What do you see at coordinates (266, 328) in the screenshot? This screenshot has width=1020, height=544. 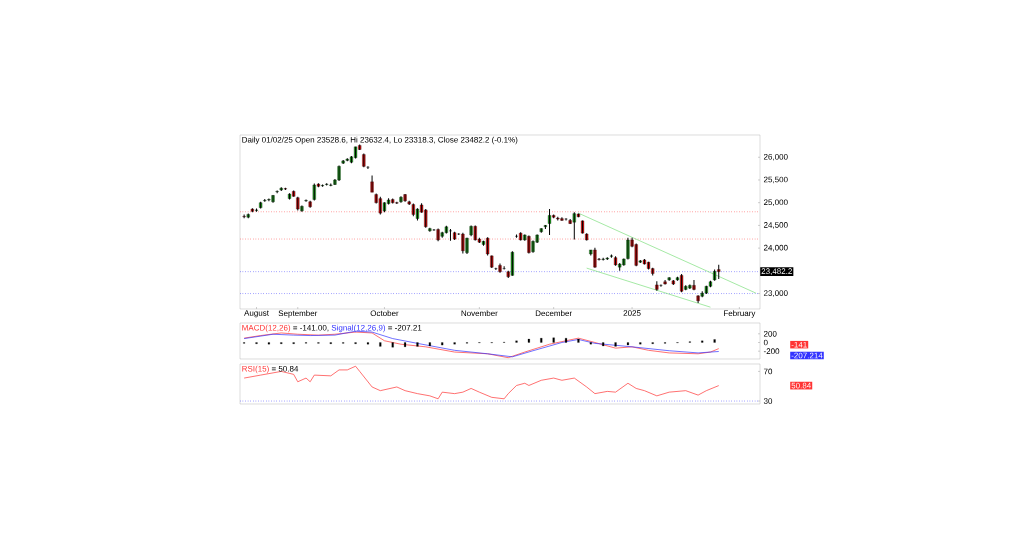 I see `series-label: MACD(12,26)` at bounding box center [266, 328].